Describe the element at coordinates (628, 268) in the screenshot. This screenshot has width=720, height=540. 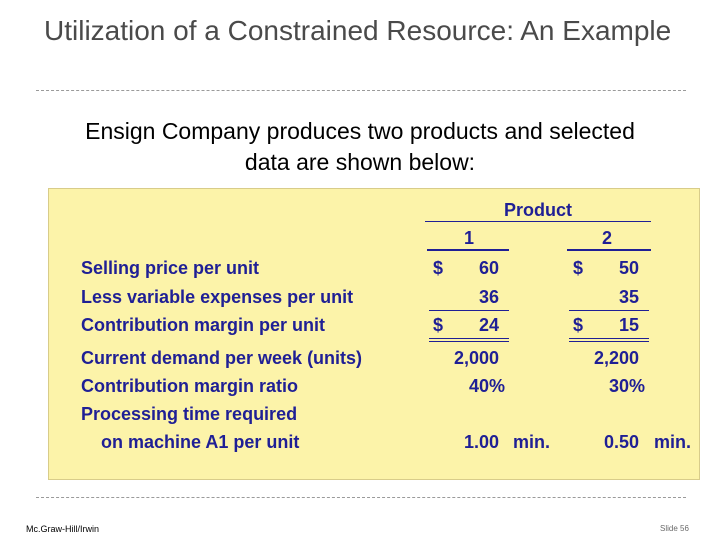
I see `p2-selling-price: 50` at that location.